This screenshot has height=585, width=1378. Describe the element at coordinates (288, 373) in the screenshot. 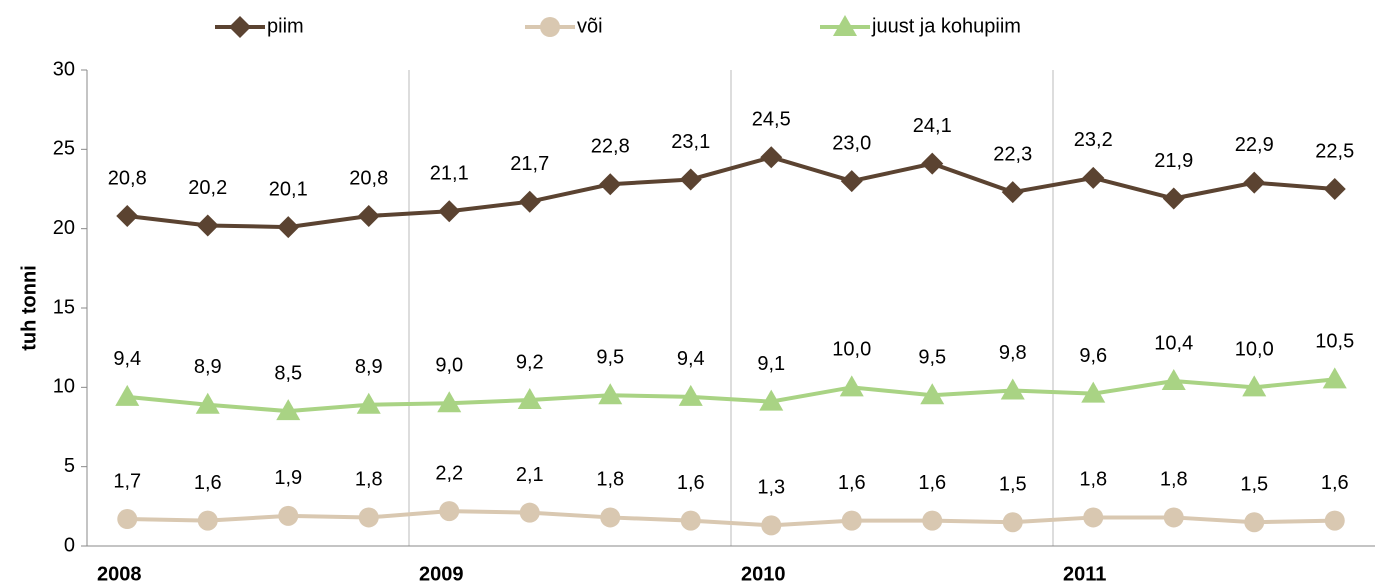

I see `data-label: 8,5` at that location.